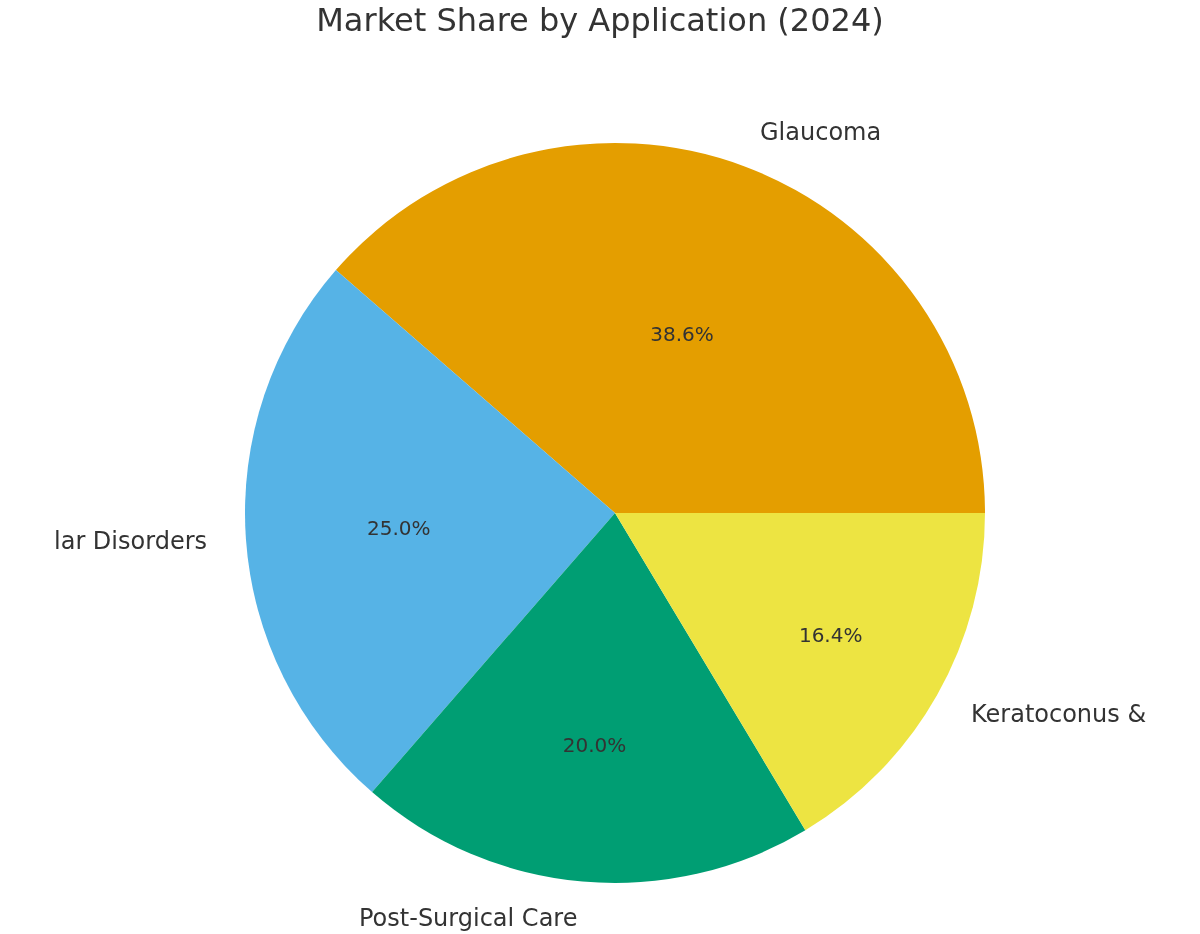 The width and height of the screenshot is (1200, 934). What do you see at coordinates (821, 132) in the screenshot?
I see `slice-label: Glaucoma` at bounding box center [821, 132].